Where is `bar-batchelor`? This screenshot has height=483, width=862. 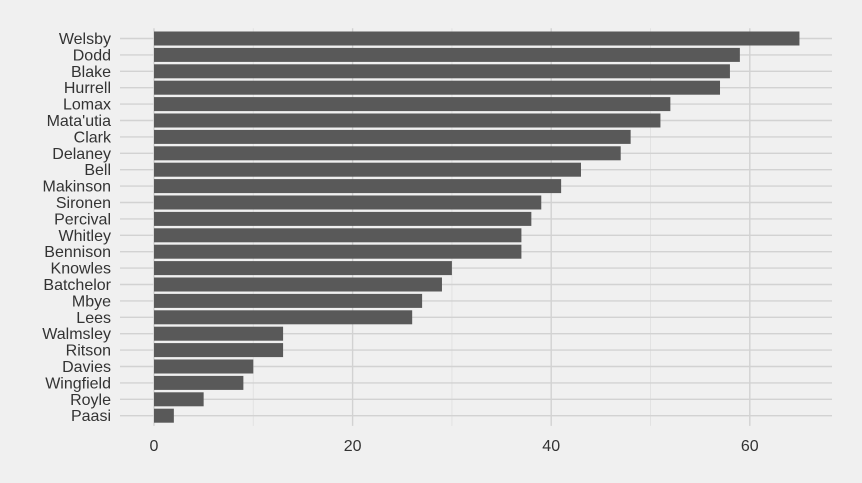
bar-batchelor is located at coordinates (298, 284).